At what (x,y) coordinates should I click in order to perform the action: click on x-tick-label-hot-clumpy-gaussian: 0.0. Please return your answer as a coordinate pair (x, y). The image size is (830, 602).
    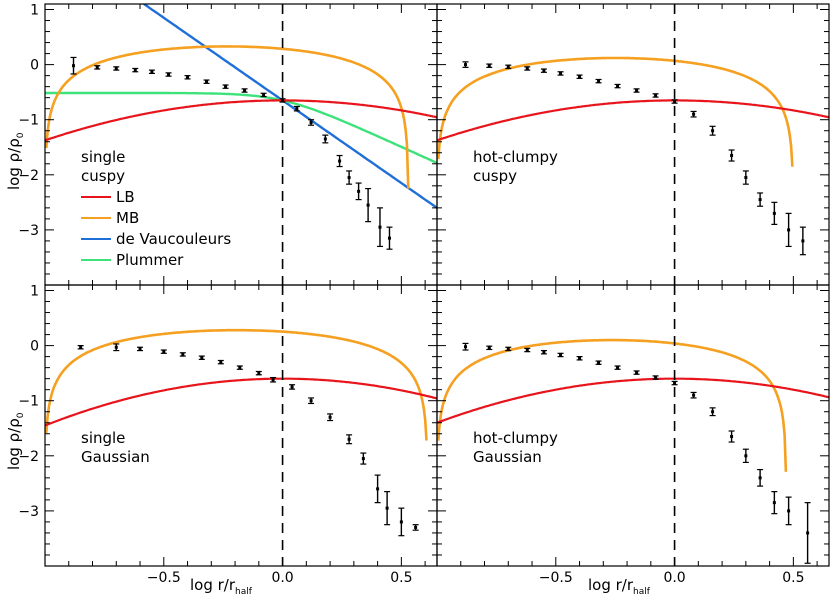
    Looking at the image, I should click on (674, 578).